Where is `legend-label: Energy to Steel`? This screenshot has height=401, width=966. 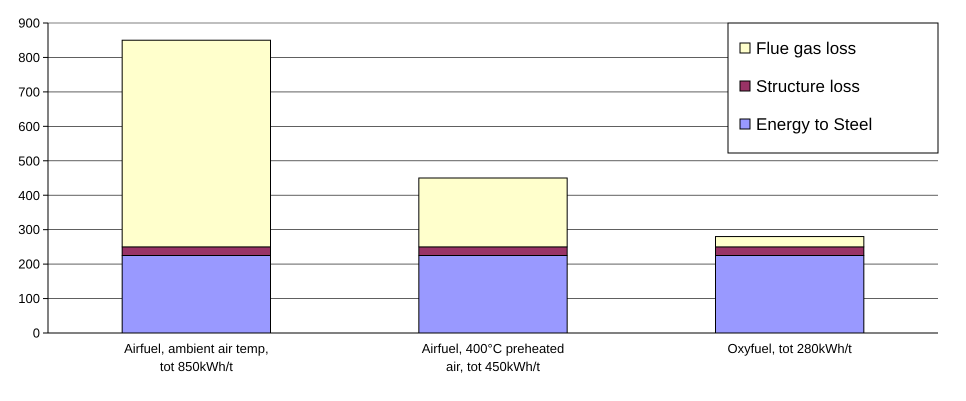
legend-label: Energy to Steel is located at coordinates (814, 124).